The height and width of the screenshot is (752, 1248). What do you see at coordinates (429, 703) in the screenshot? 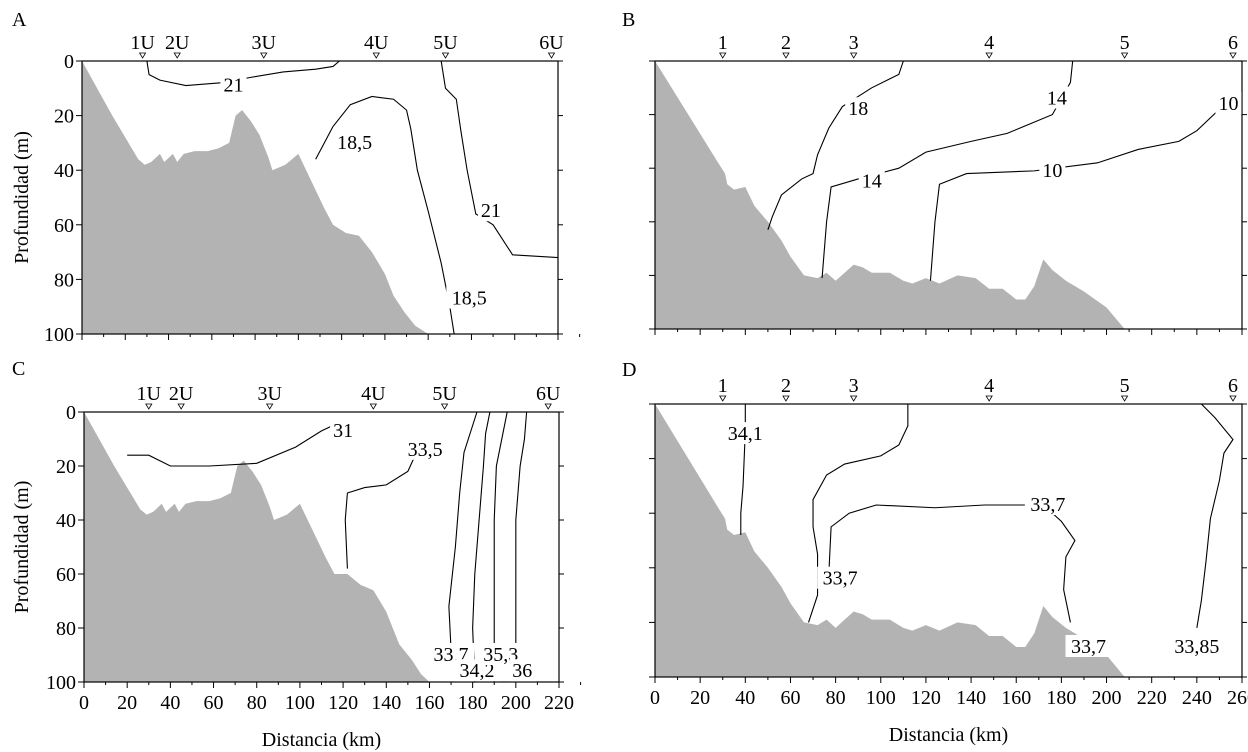
I see `x-tick-label: 160` at bounding box center [429, 703].